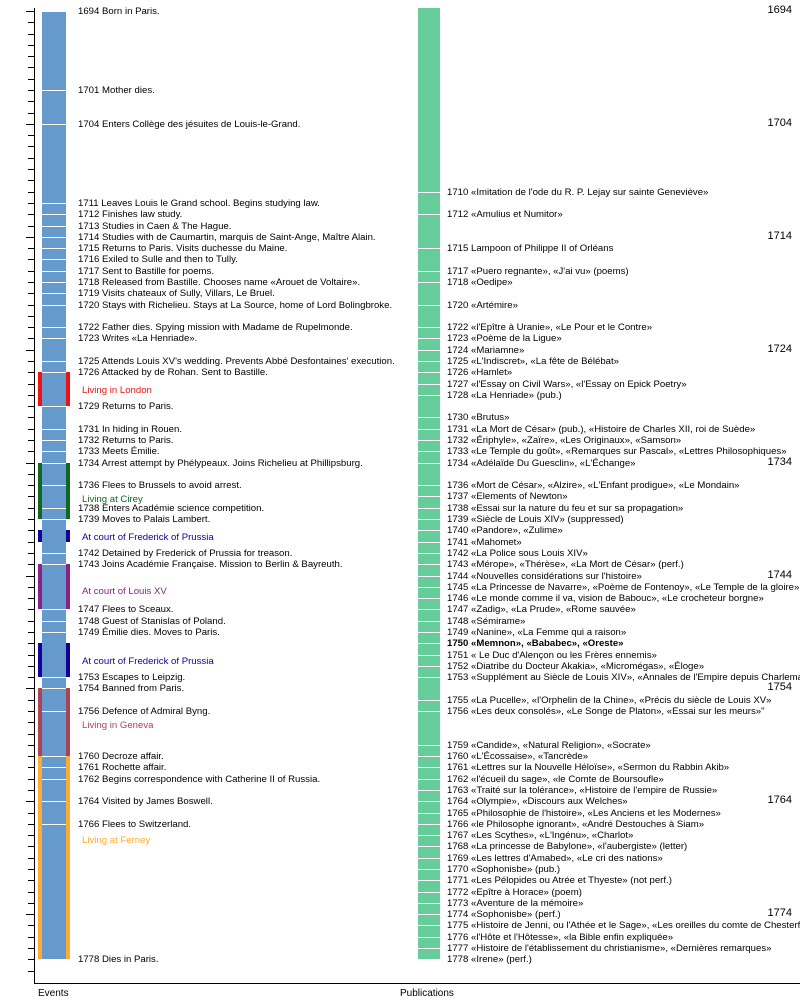 The height and width of the screenshot is (1000, 800). I want to click on axis-tick-label: 1734, so click(779, 461).